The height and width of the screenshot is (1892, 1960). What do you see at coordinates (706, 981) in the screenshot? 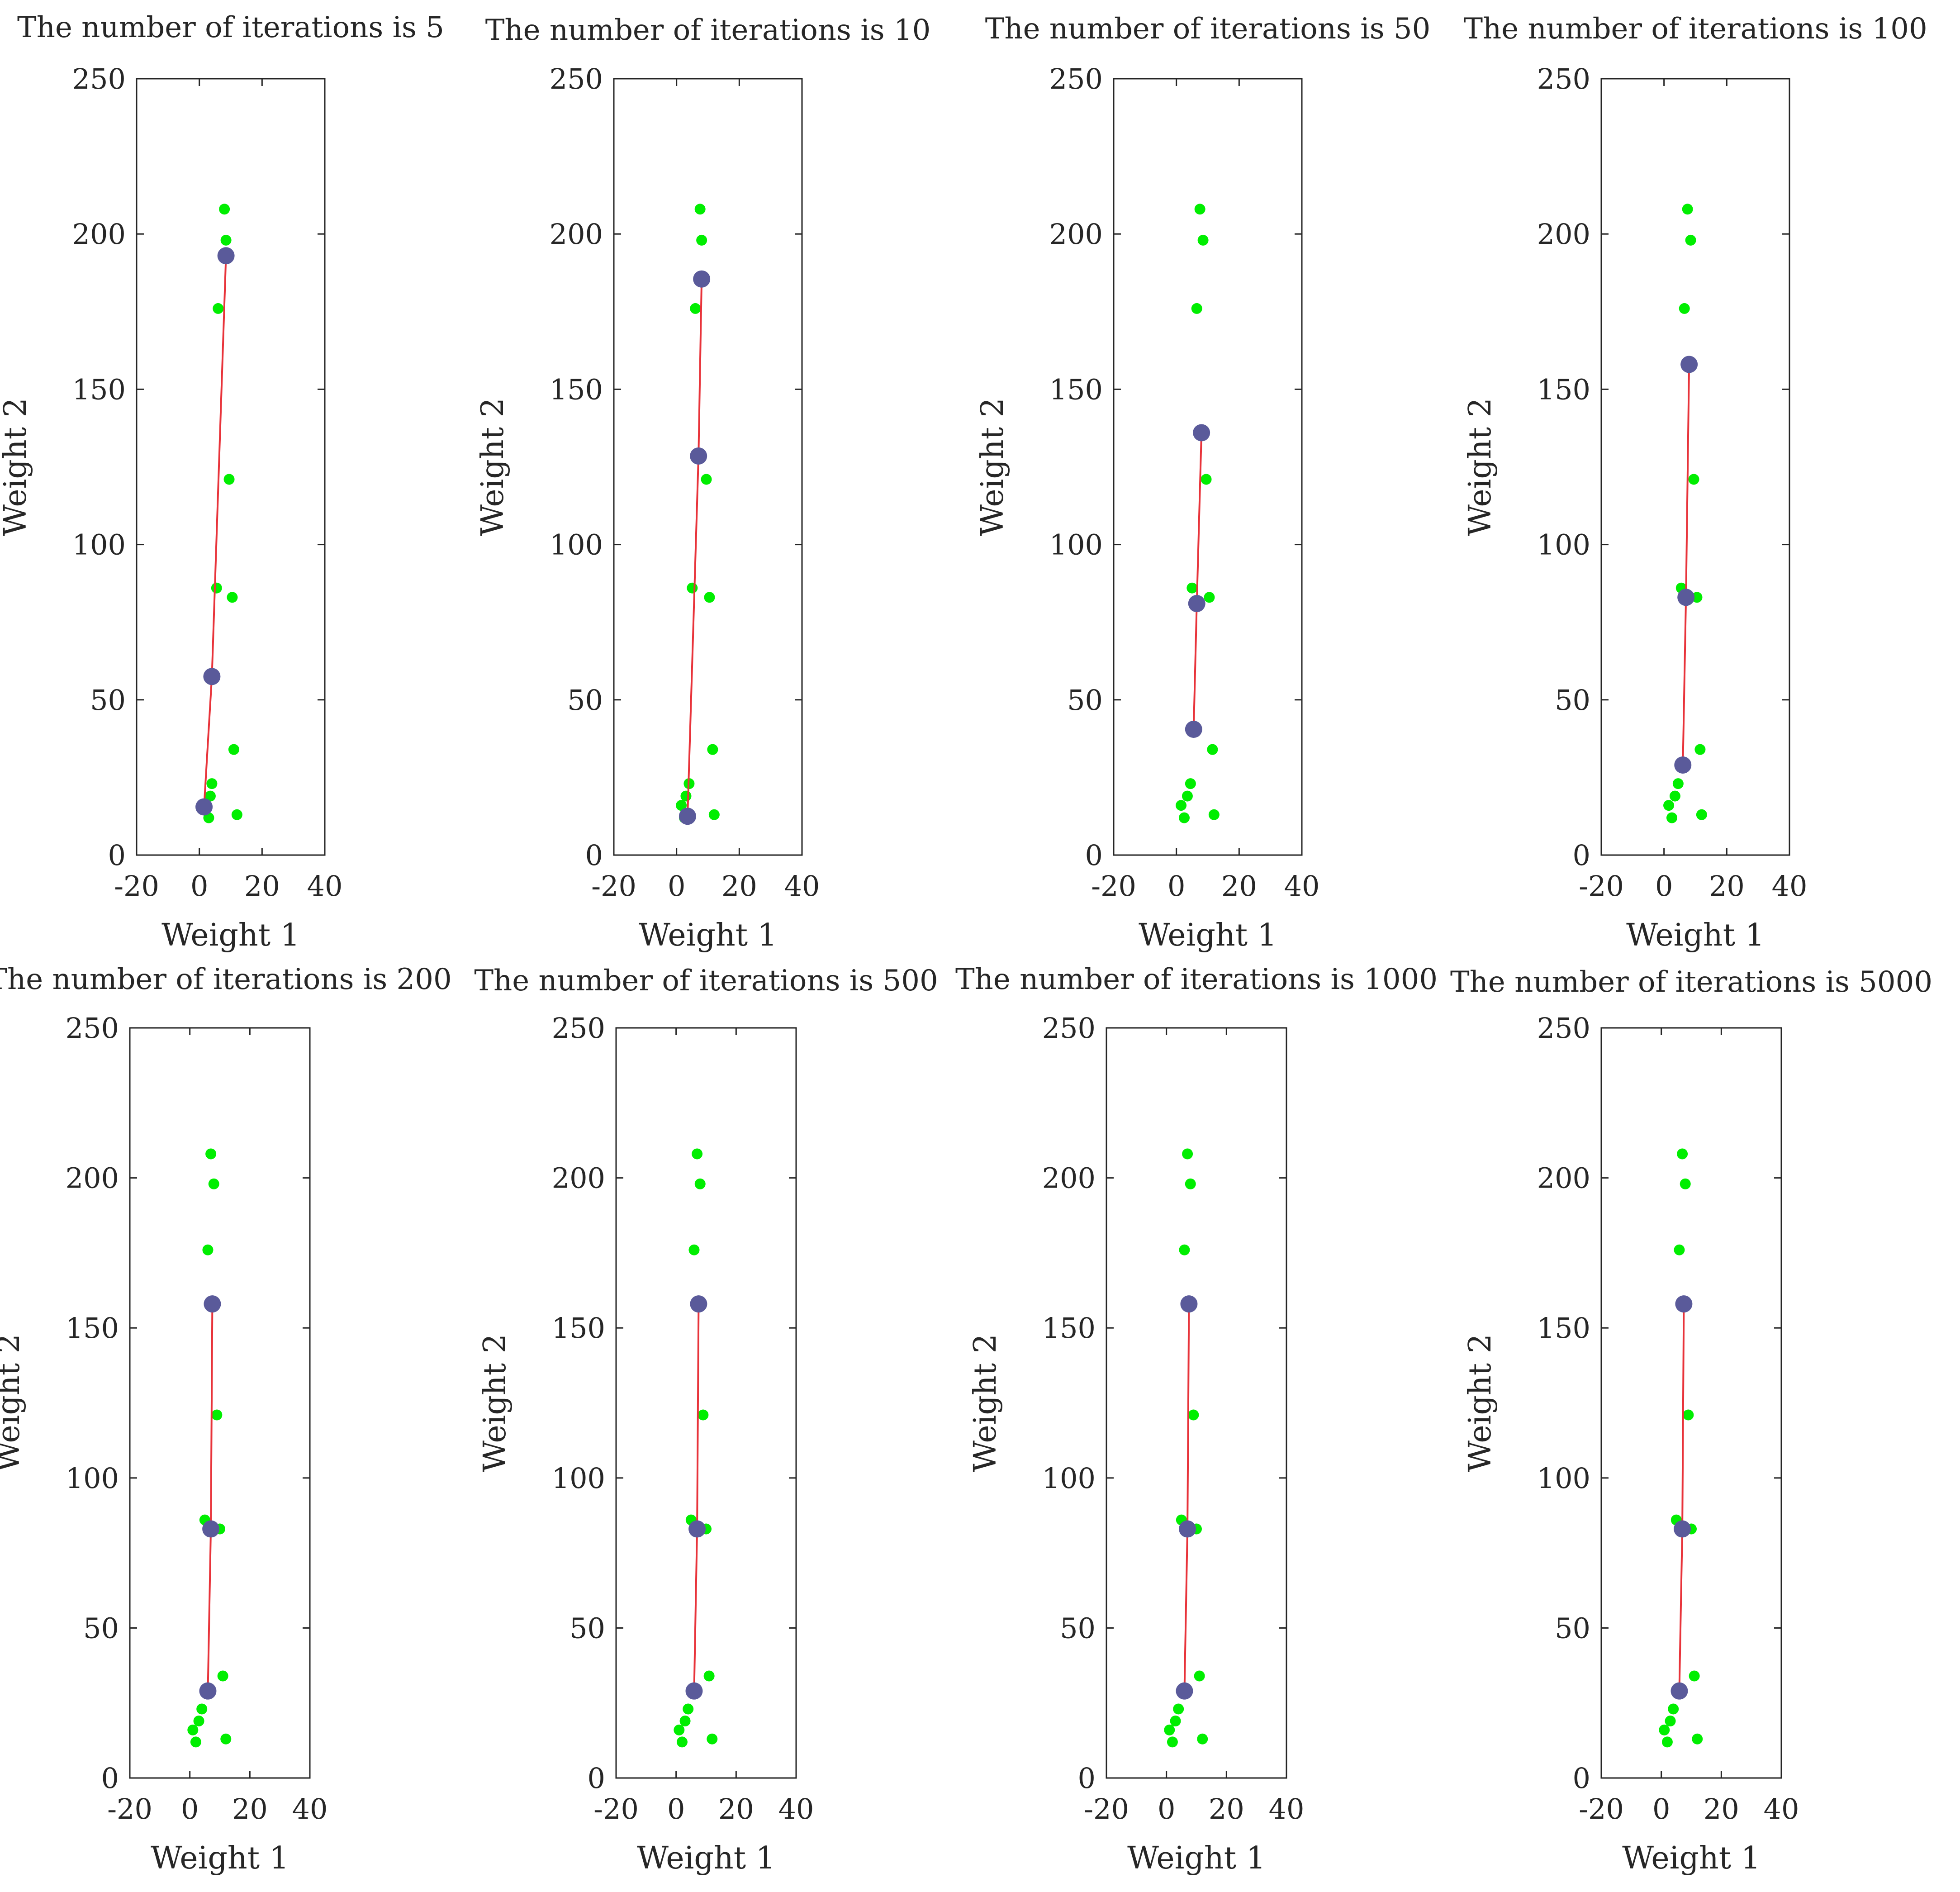
I see `subplot-title: The number of iterations is 500` at bounding box center [706, 981].